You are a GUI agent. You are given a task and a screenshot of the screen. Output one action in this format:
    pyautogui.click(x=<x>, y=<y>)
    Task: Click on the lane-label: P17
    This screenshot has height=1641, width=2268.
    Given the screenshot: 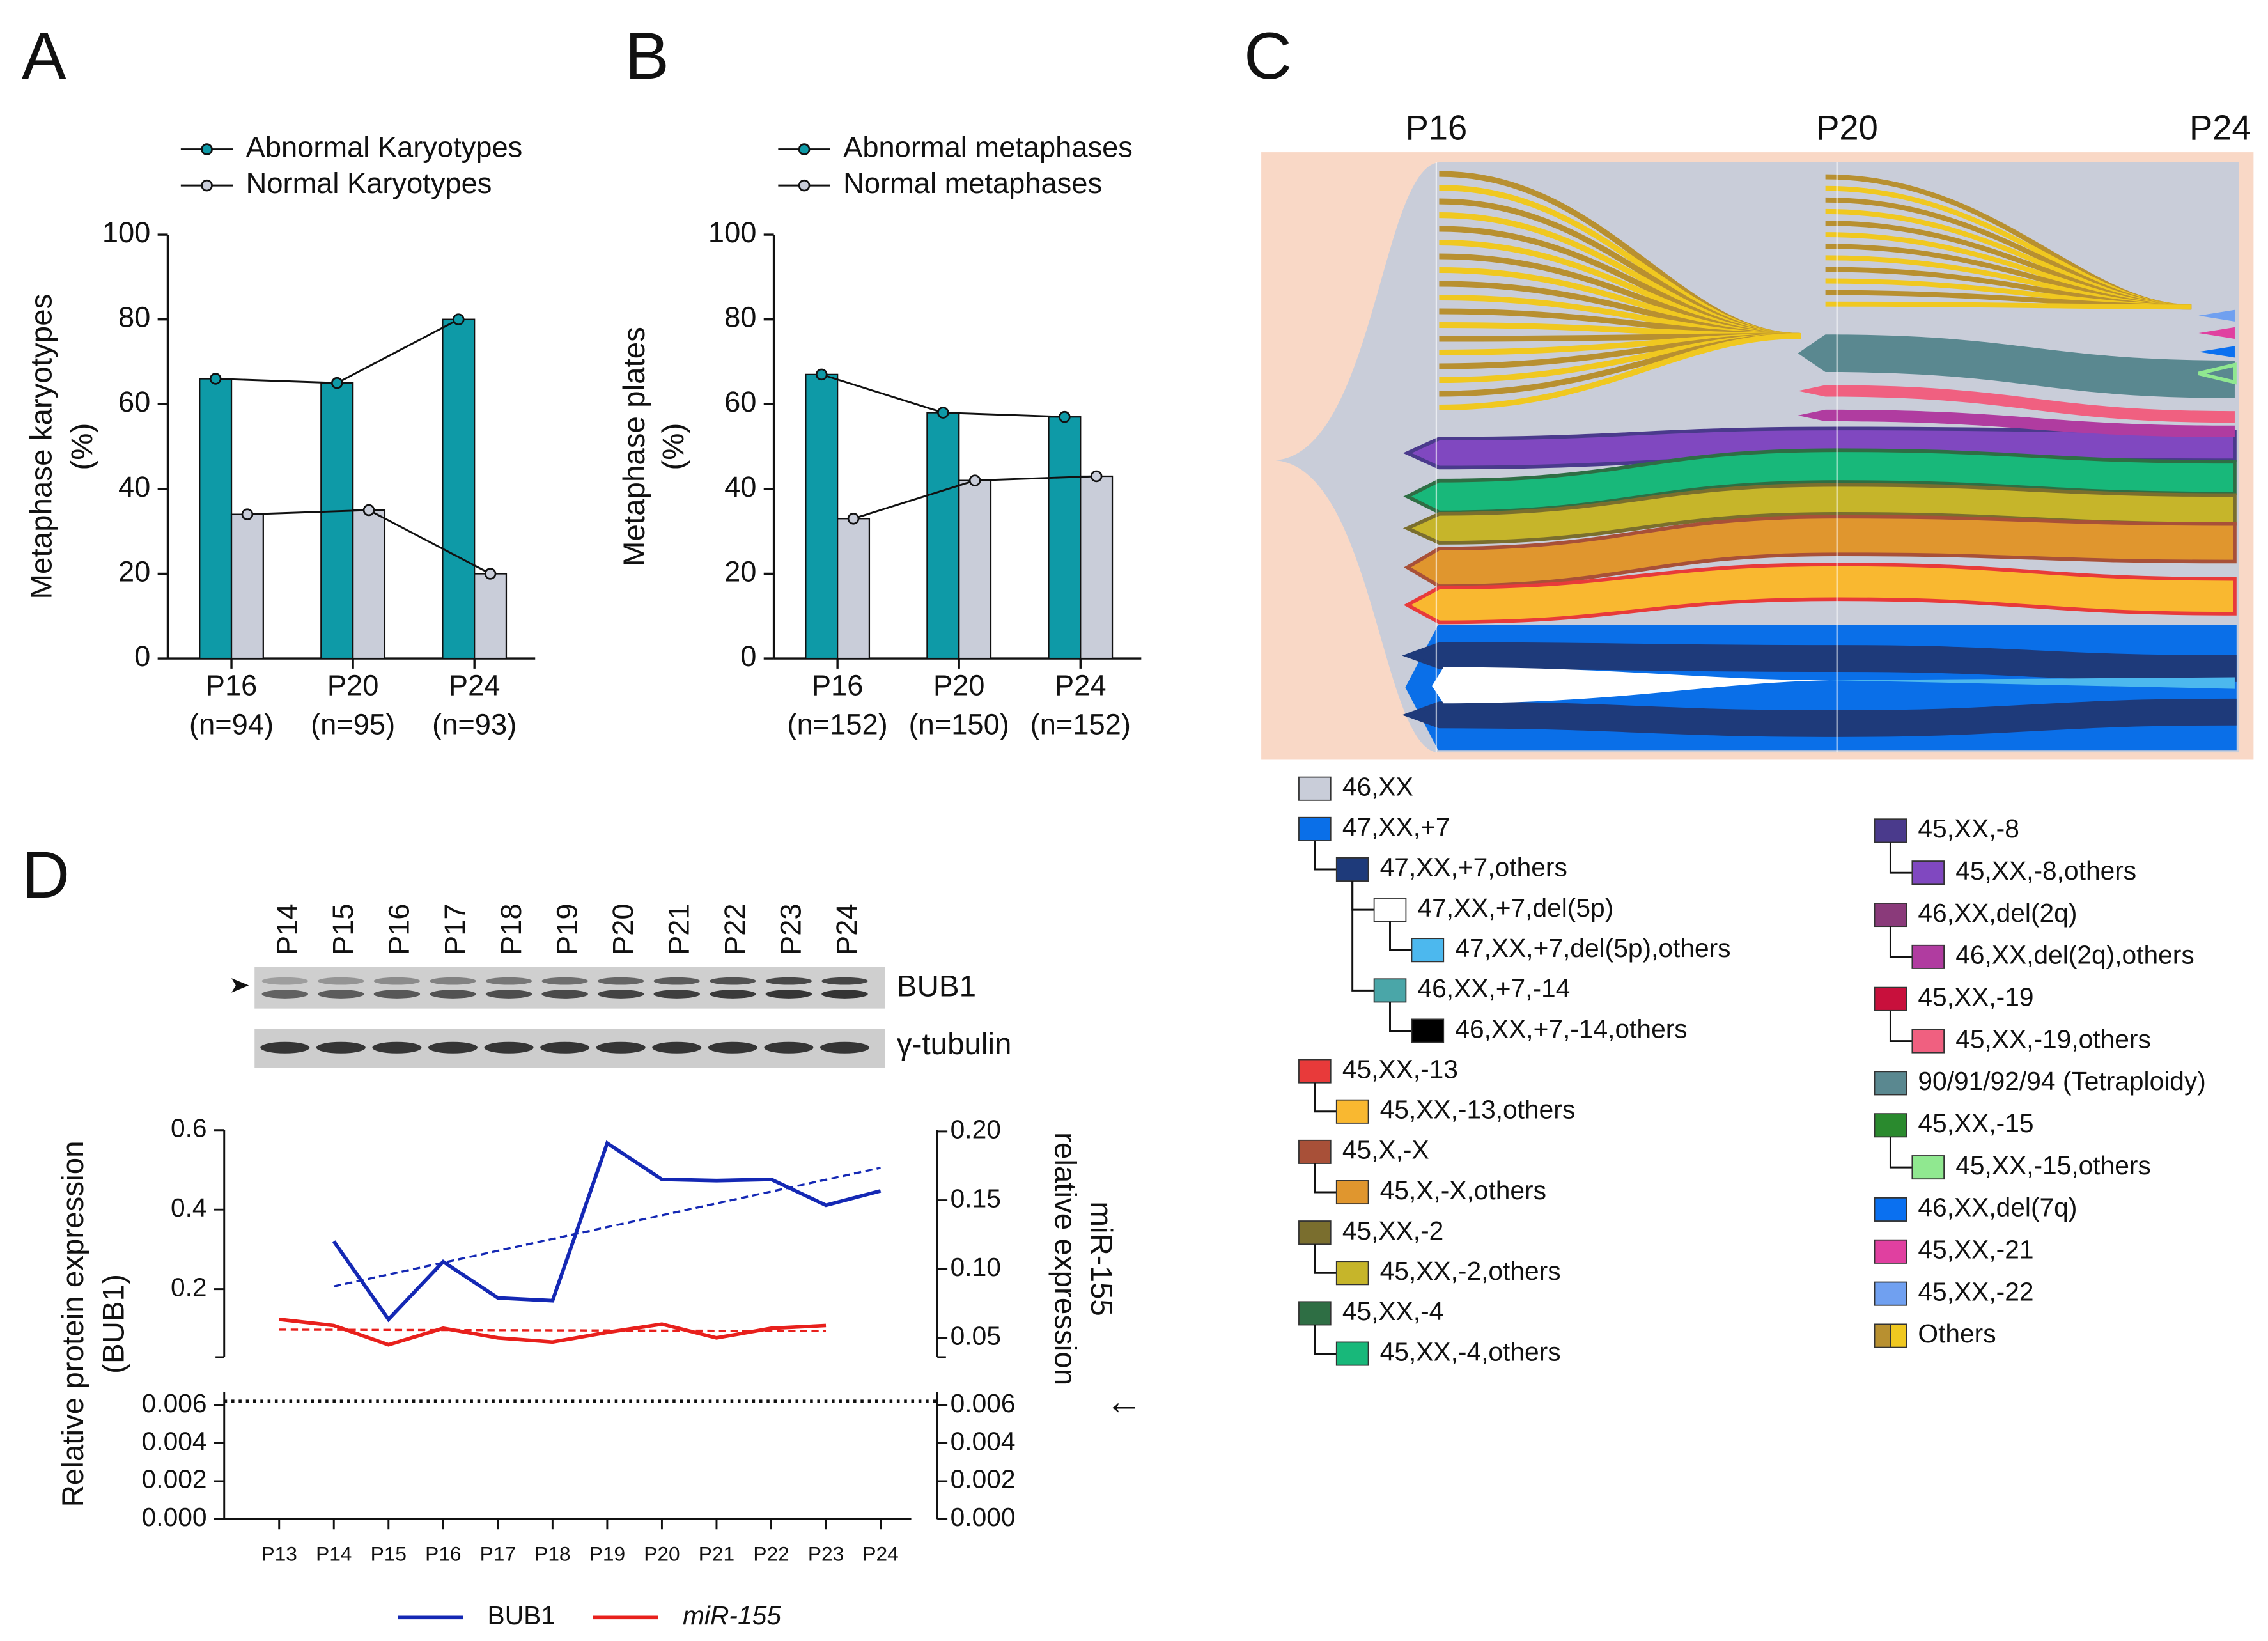 What is the action you would take?
    pyautogui.click(x=455, y=929)
    